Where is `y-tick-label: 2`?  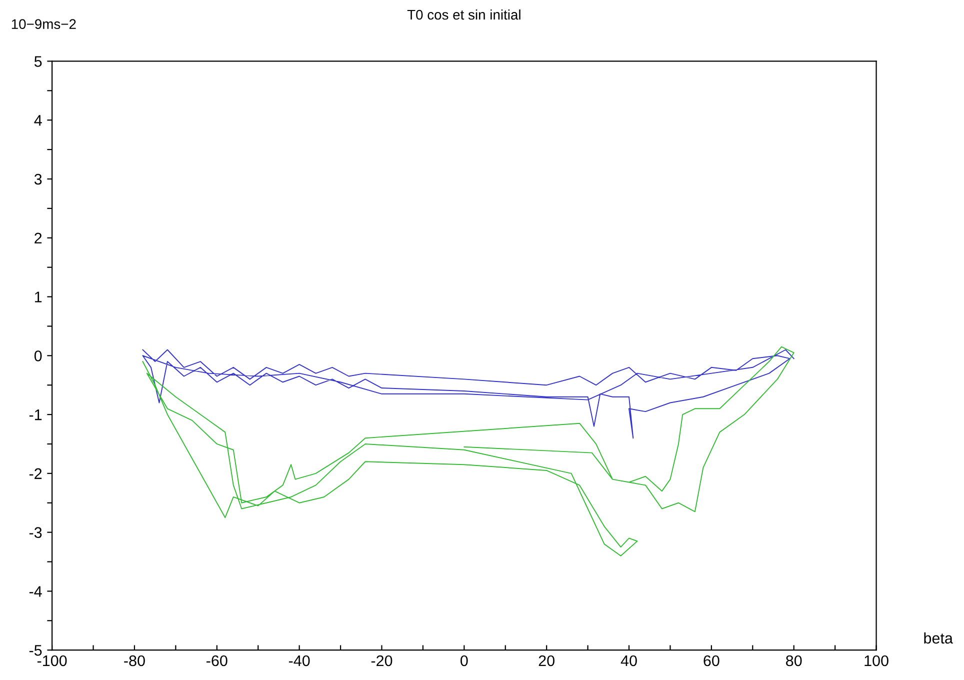
y-tick-label: 2 is located at coordinates (38, 238).